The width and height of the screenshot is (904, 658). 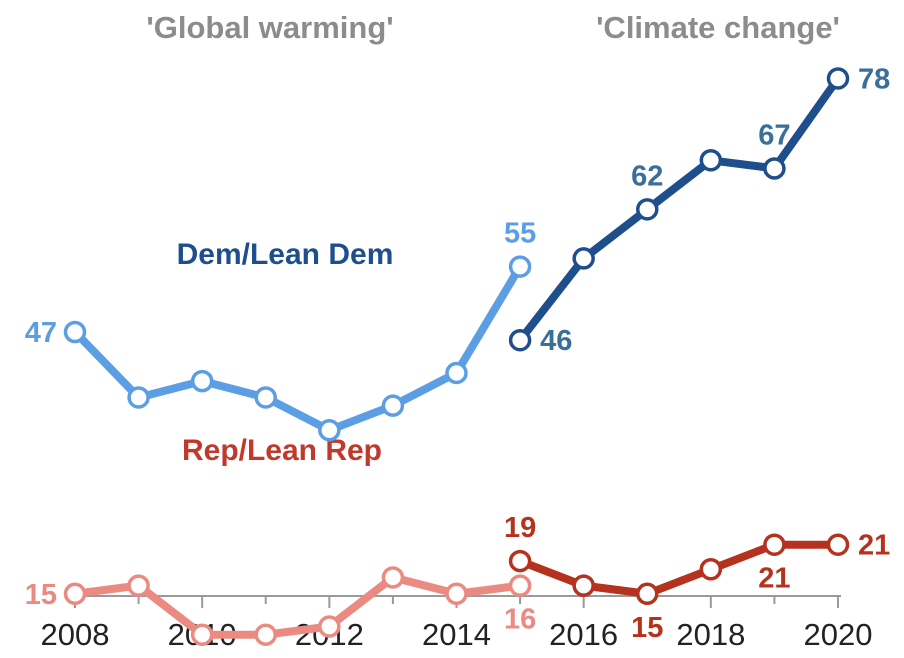 I want to click on period-label-climate-change: 'Climate change', so click(x=718, y=27).